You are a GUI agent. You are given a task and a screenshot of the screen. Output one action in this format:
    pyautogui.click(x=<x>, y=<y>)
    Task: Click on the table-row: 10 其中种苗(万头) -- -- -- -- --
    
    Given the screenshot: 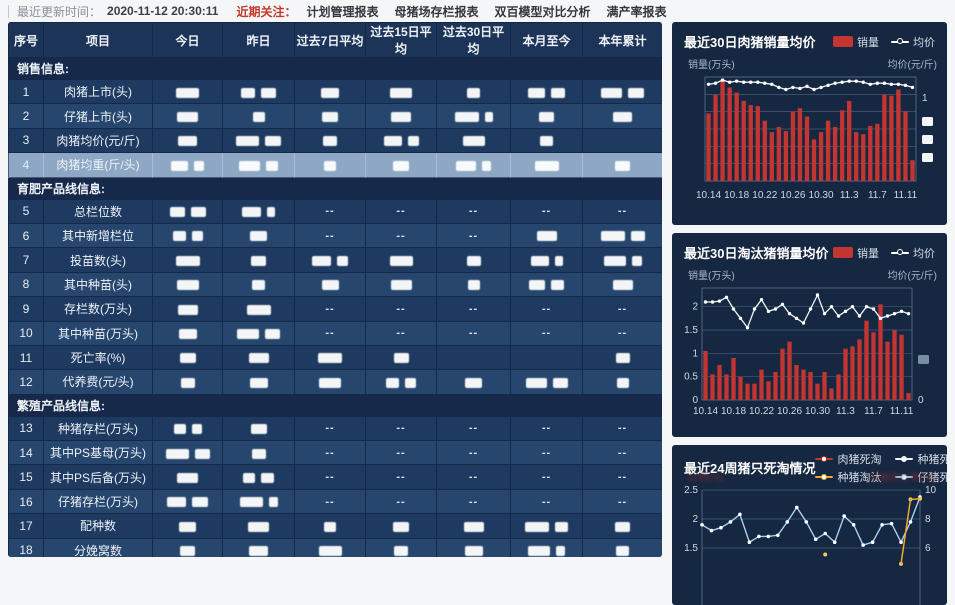 What is the action you would take?
    pyautogui.click(x=335, y=333)
    